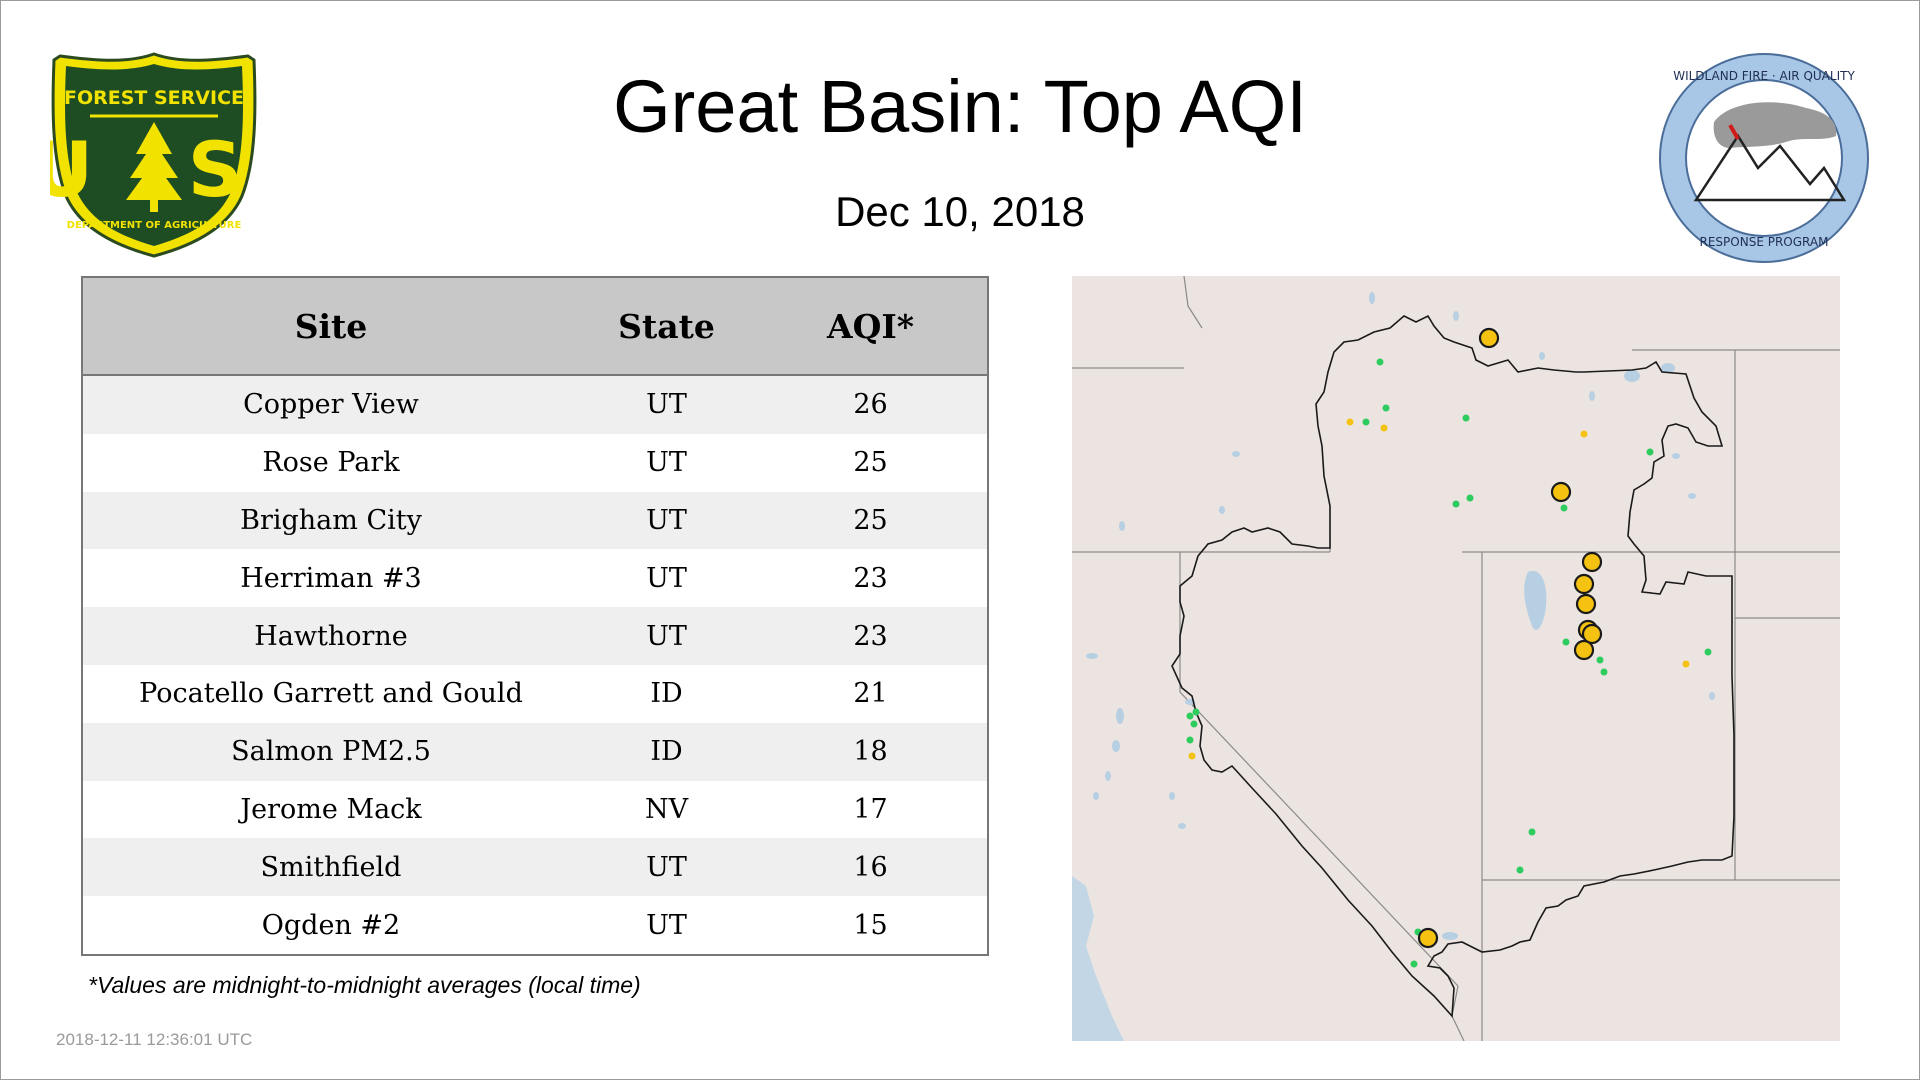 Image resolution: width=1920 pixels, height=1080 pixels. What do you see at coordinates (870, 751) in the screenshot?
I see `aqi-cell: 18` at bounding box center [870, 751].